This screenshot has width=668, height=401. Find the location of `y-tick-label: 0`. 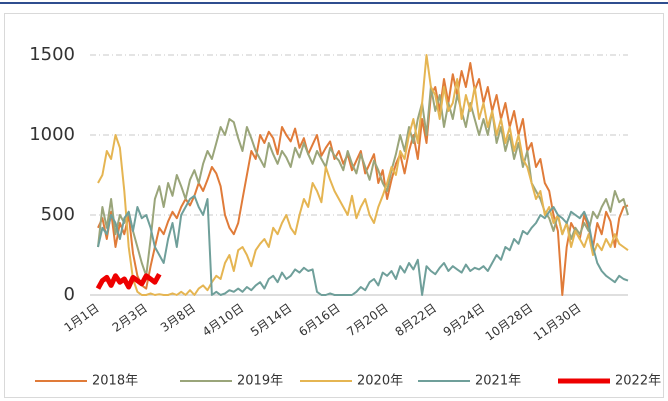

y-tick-label: 0 is located at coordinates (69, 294).